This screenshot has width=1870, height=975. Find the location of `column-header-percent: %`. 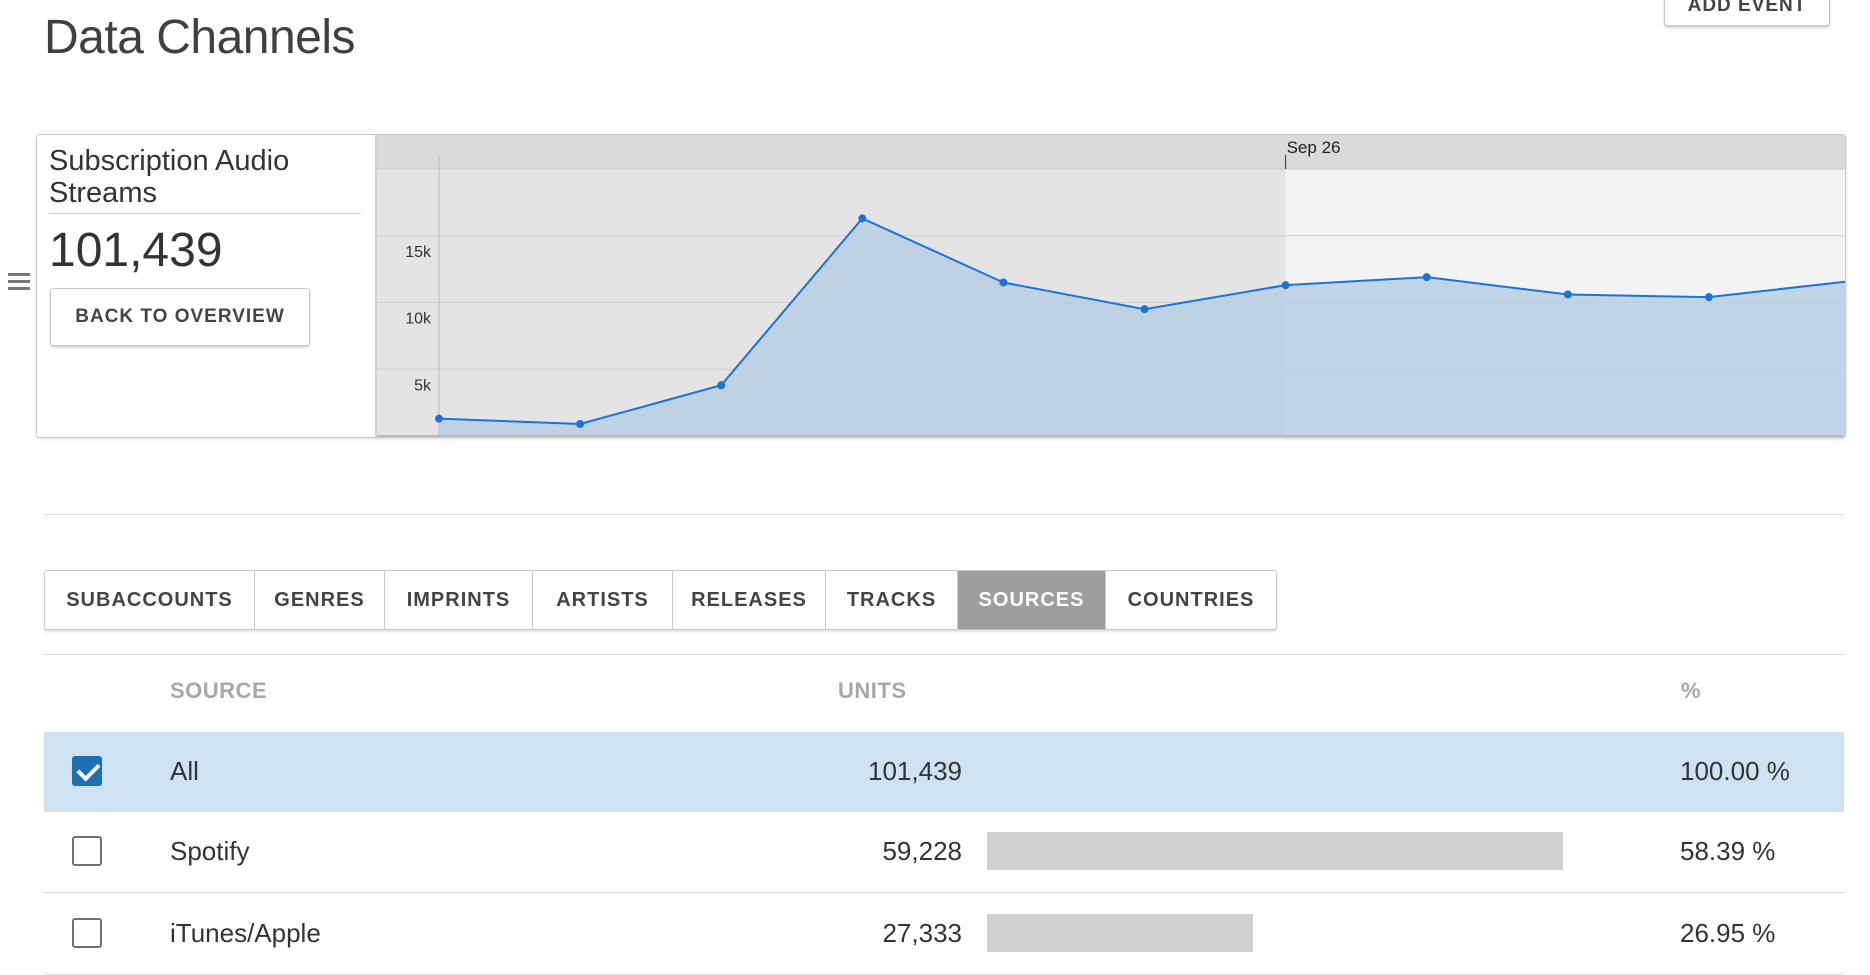

column-header-percent: % is located at coordinates (1691, 690).